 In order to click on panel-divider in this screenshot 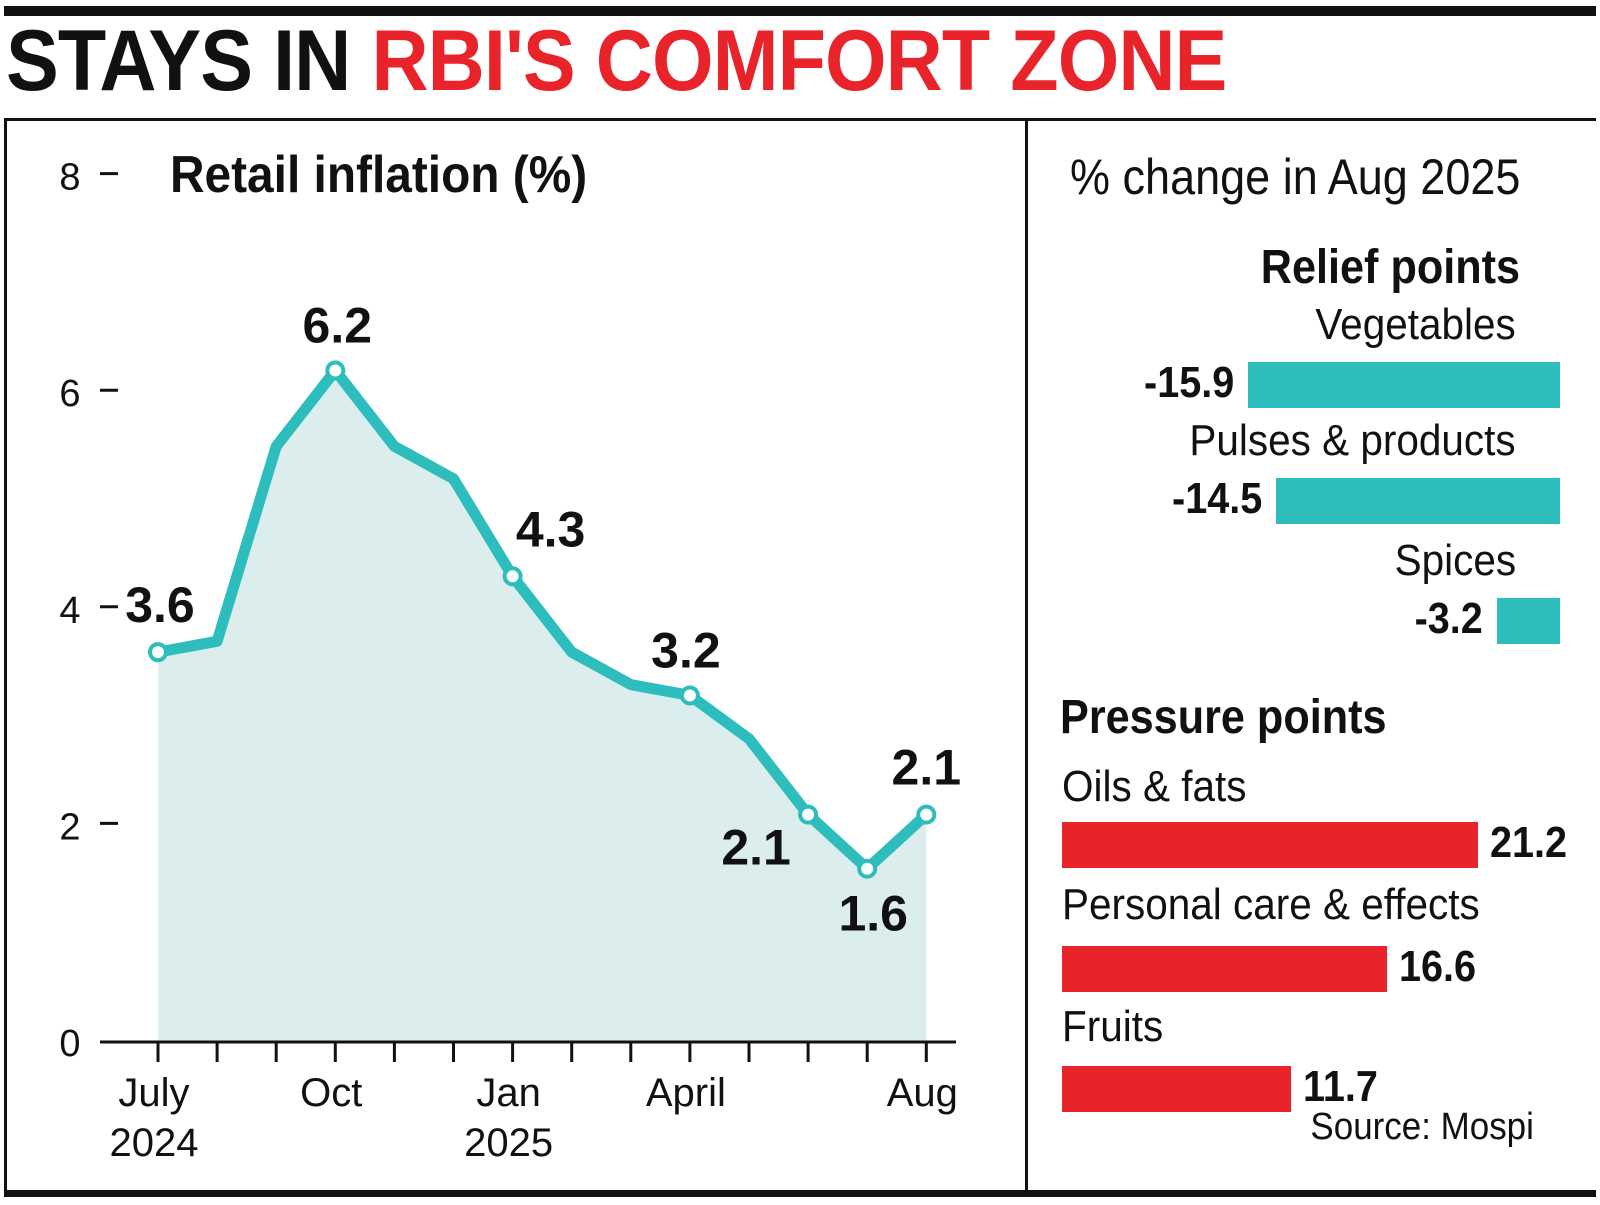, I will do `click(1026, 656)`.